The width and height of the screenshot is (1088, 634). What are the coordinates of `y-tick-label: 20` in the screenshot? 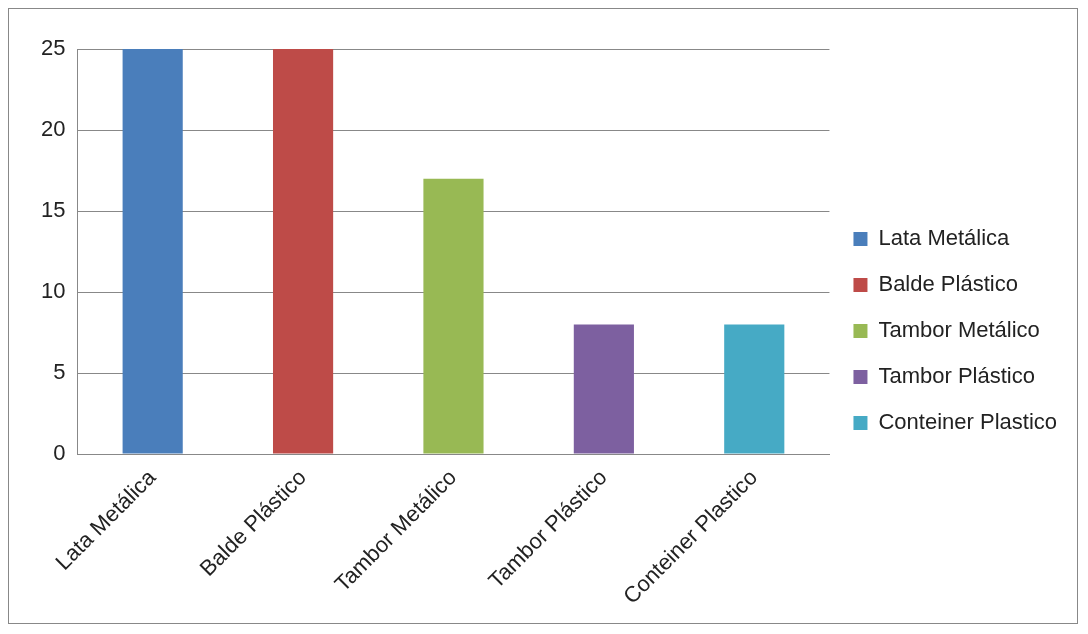 It's located at (53, 129).